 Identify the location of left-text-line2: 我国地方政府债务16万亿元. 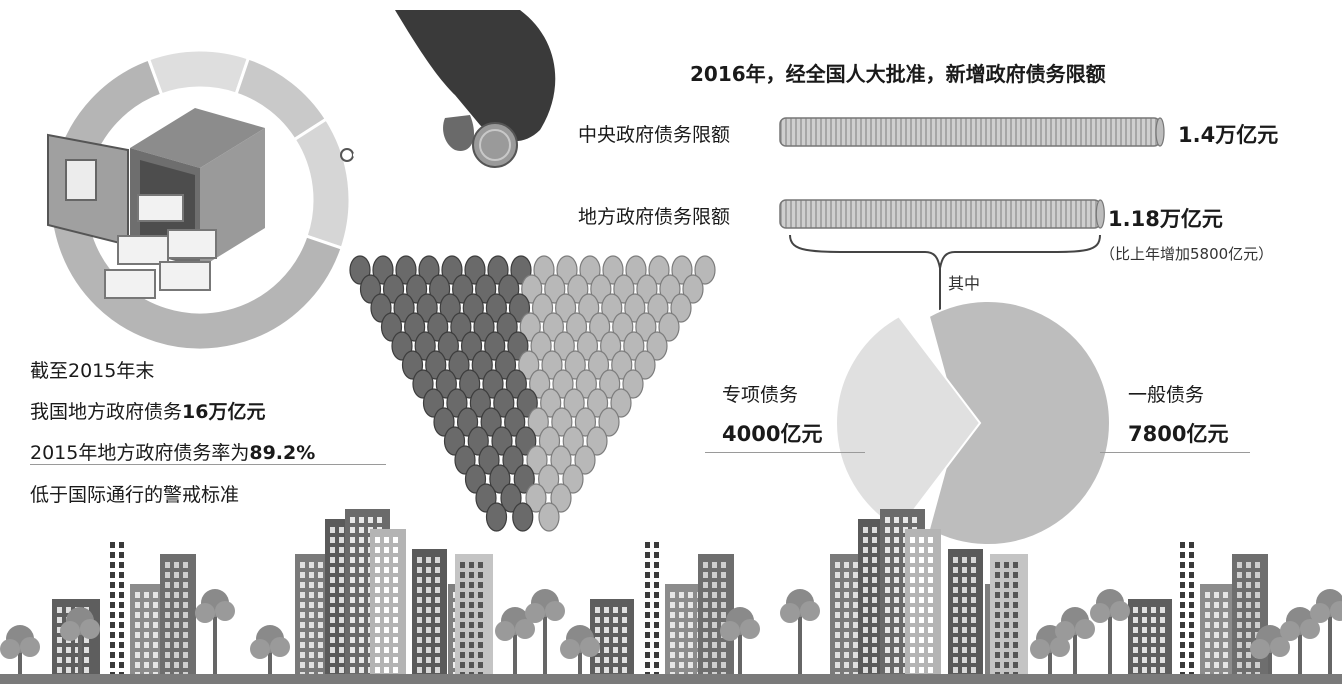
(147, 410).